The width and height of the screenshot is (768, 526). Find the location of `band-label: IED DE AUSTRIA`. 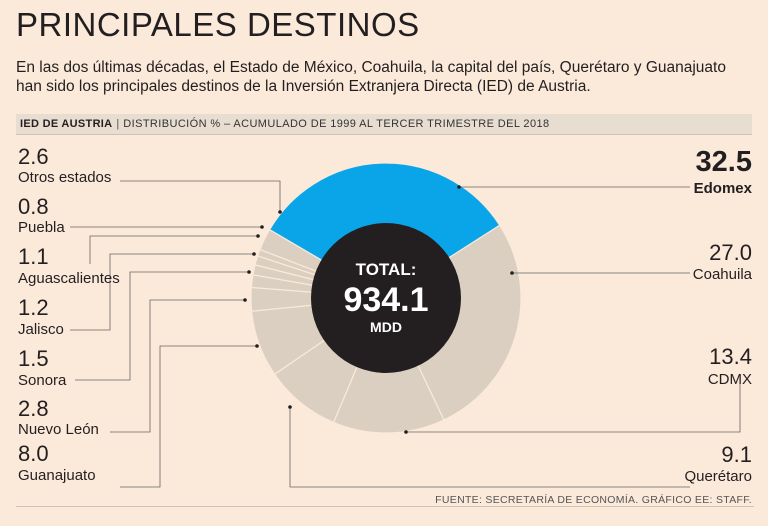

band-label: IED DE AUSTRIA is located at coordinates (66, 124).